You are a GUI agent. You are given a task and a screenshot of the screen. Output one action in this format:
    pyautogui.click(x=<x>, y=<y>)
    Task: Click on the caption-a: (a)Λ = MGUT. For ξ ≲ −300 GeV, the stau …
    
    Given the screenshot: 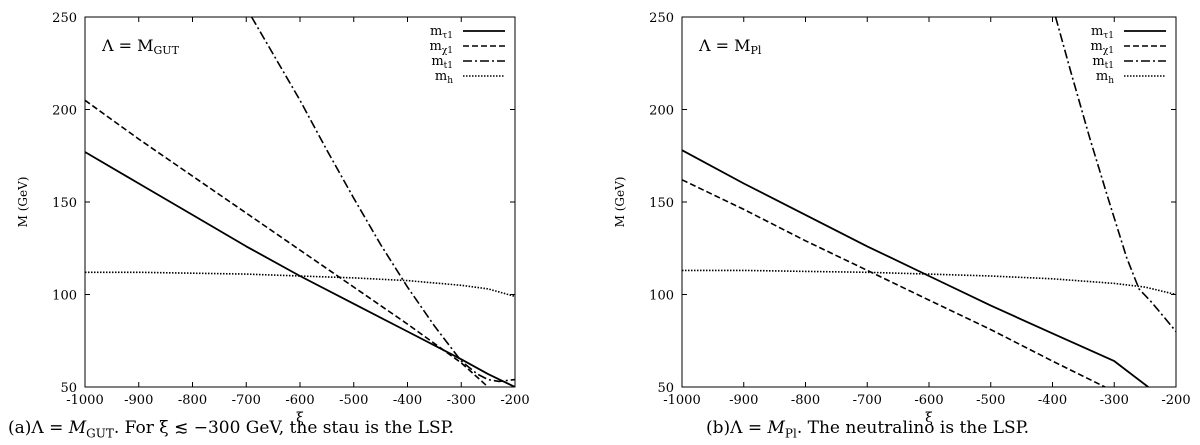 What is the action you would take?
    pyautogui.click(x=231, y=429)
    